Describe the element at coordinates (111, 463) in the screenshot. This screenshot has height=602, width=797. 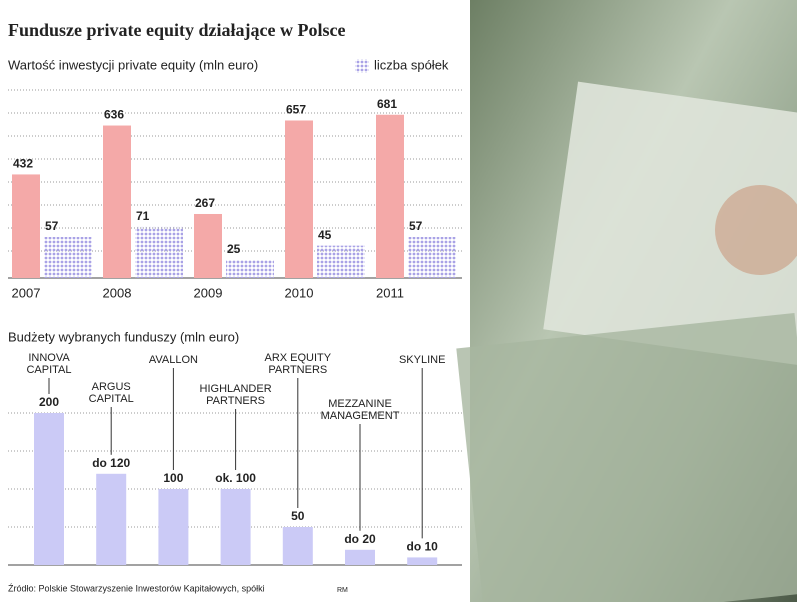
I see `value-label: do 120` at that location.